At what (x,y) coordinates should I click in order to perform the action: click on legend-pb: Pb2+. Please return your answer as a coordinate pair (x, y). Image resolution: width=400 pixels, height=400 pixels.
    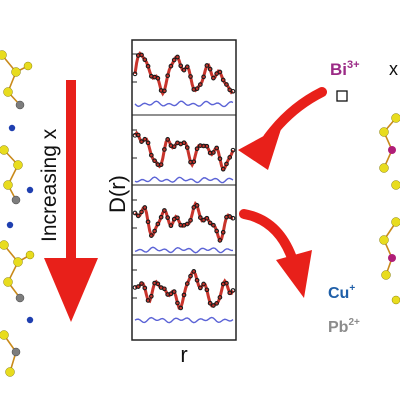
    Looking at the image, I should click on (344, 326).